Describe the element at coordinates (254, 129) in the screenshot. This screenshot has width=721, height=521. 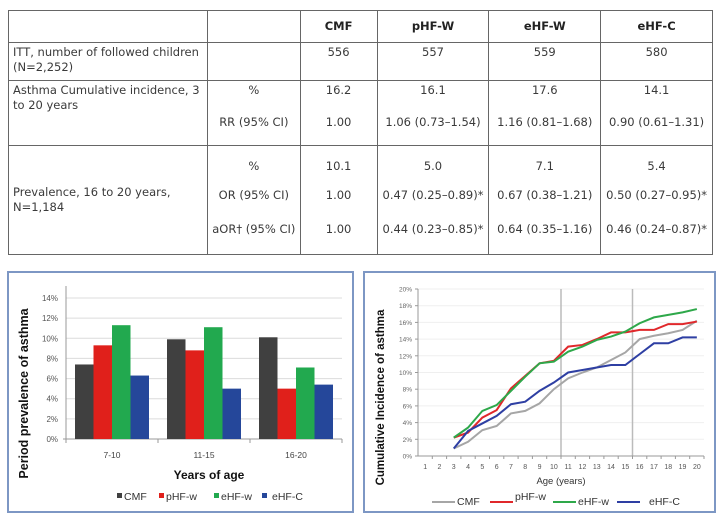
I see `row-measure: RR (95% CI)` at that location.